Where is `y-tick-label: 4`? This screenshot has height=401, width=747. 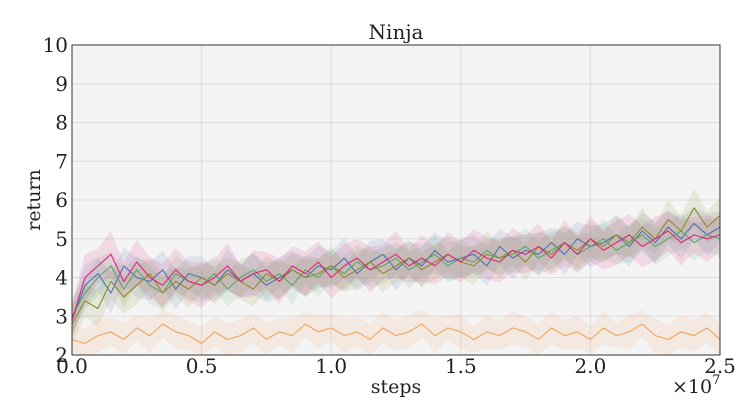 y-tick-label: 4 is located at coordinates (61, 278).